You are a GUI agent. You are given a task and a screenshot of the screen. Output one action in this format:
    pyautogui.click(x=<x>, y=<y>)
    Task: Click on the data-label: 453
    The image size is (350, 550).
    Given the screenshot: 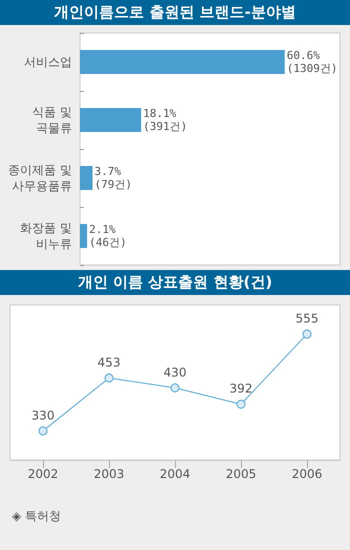 What is the action you would take?
    pyautogui.click(x=109, y=362)
    